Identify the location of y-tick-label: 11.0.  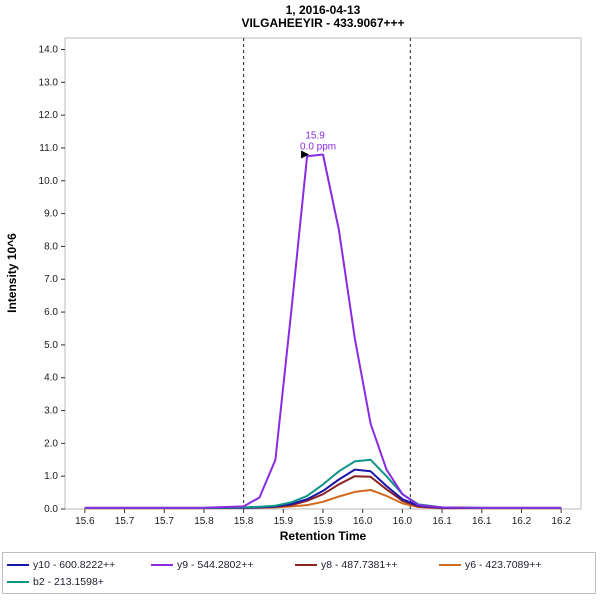
(48, 148).